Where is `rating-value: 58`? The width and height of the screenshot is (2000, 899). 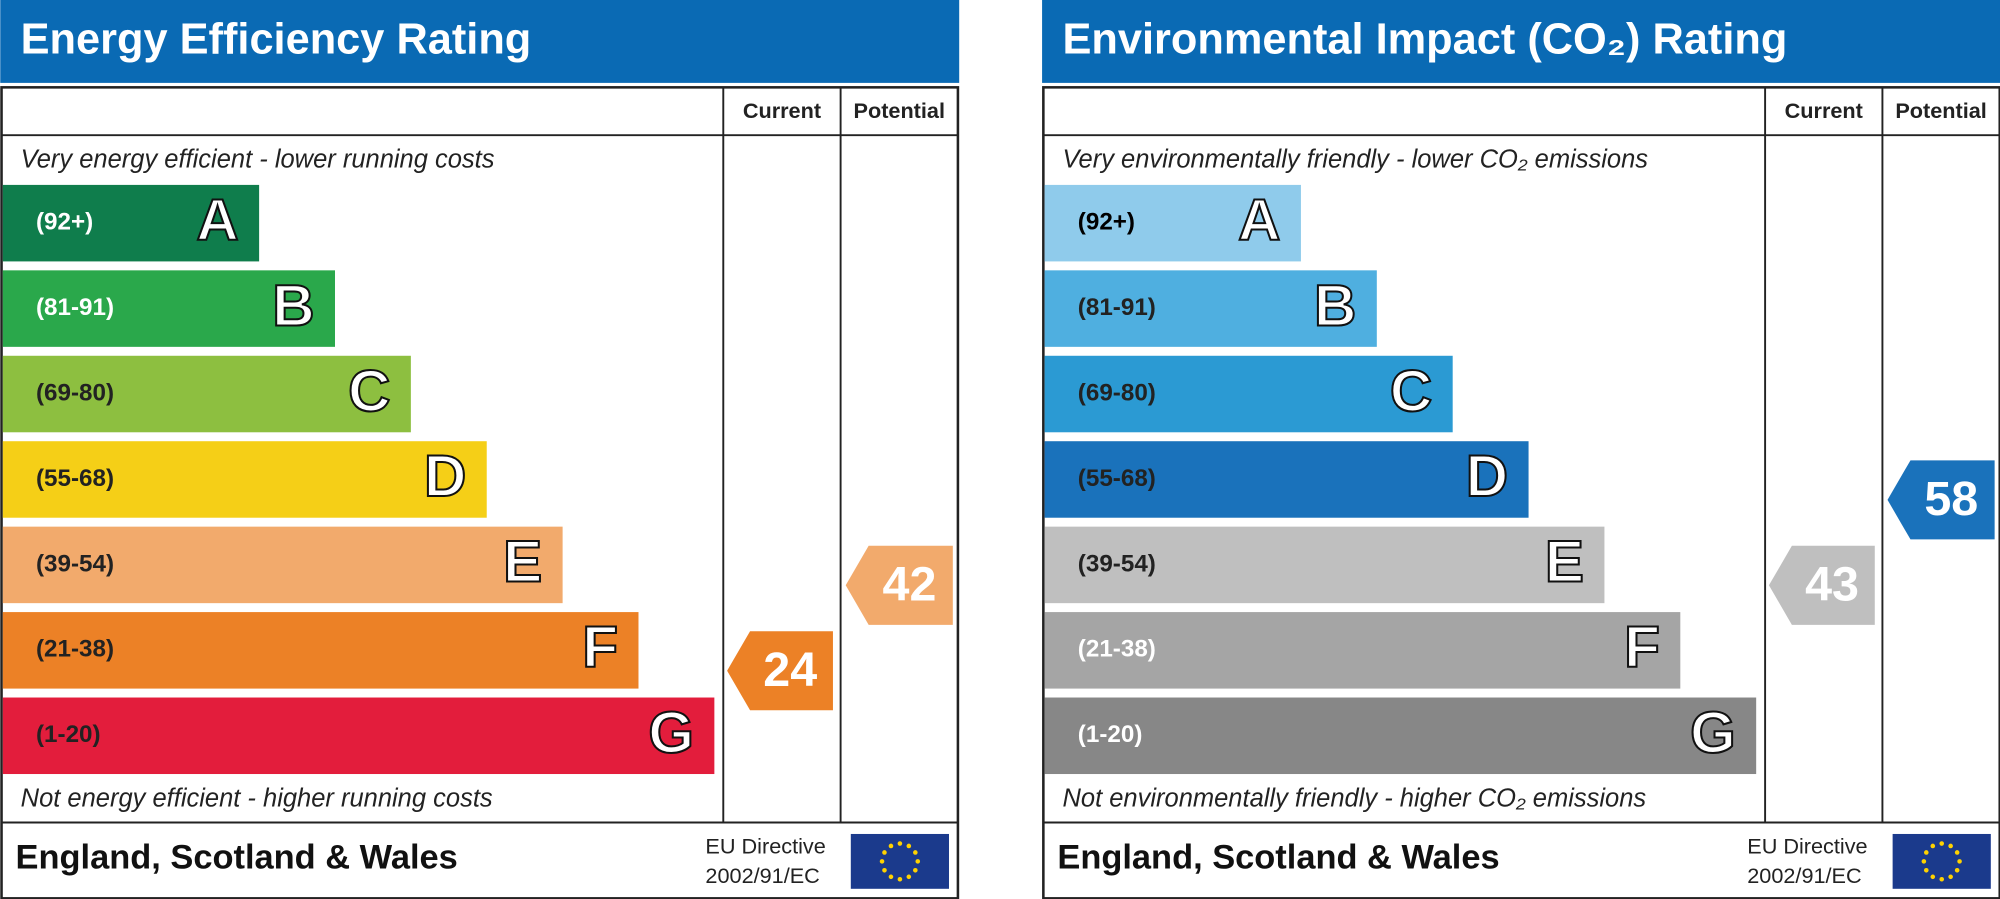 rating-value: 58 is located at coordinates (1951, 499).